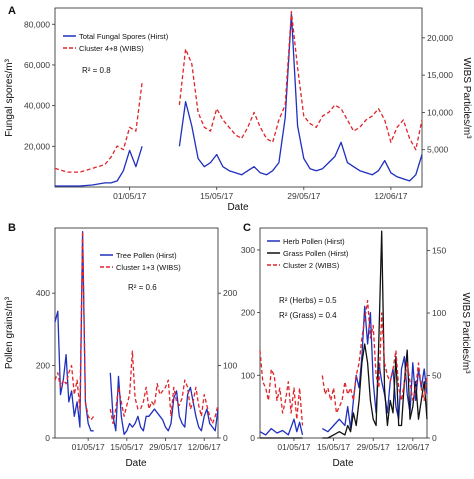  Describe the element at coordinates (43, 293) in the screenshot. I see `y-tick-label: 400` at that location.